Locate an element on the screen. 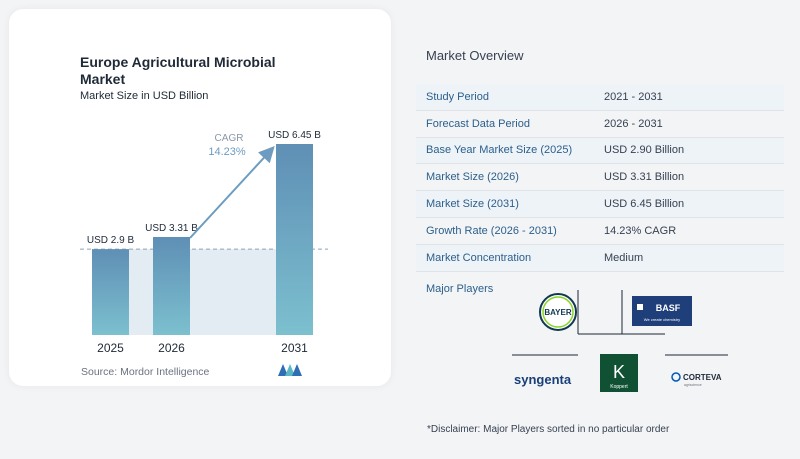 The image size is (800, 459). data-label: USD 3.31 B is located at coordinates (171, 228).